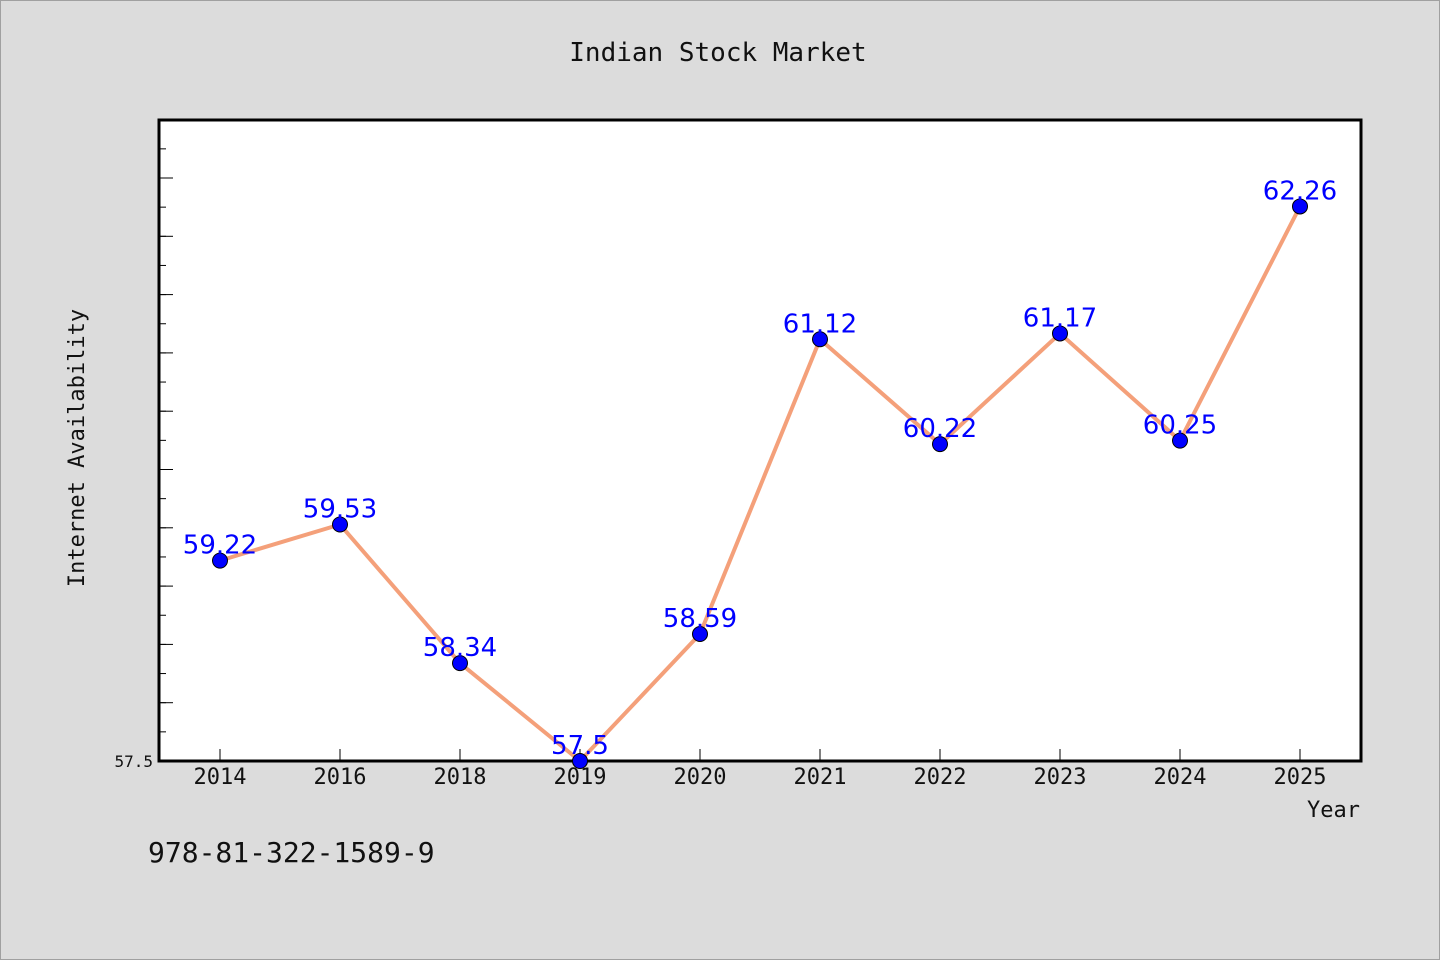 The width and height of the screenshot is (1440, 960). Describe the element at coordinates (580, 777) in the screenshot. I see `x-tick-label: 2019` at that location.